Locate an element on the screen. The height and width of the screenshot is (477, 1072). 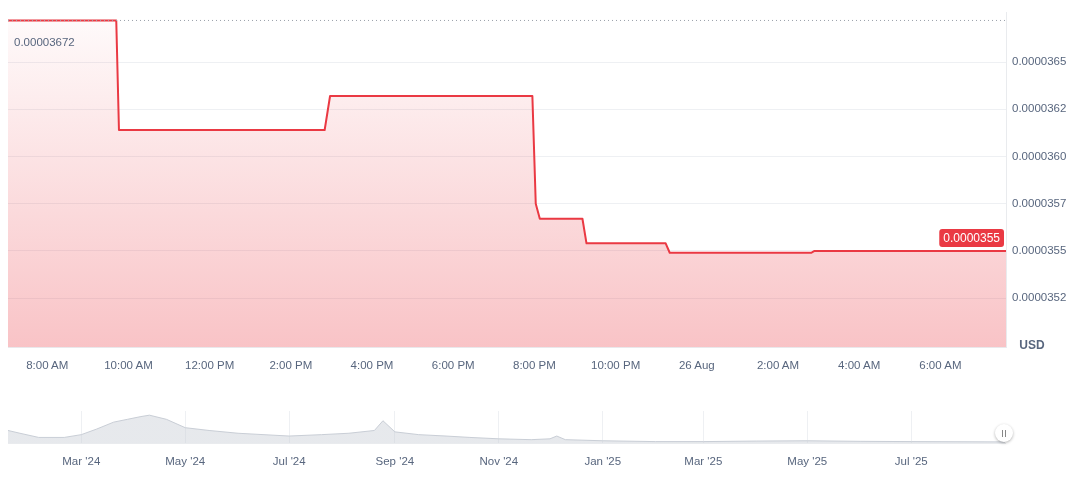
x-tick-label: Mar '25 is located at coordinates (703, 461).